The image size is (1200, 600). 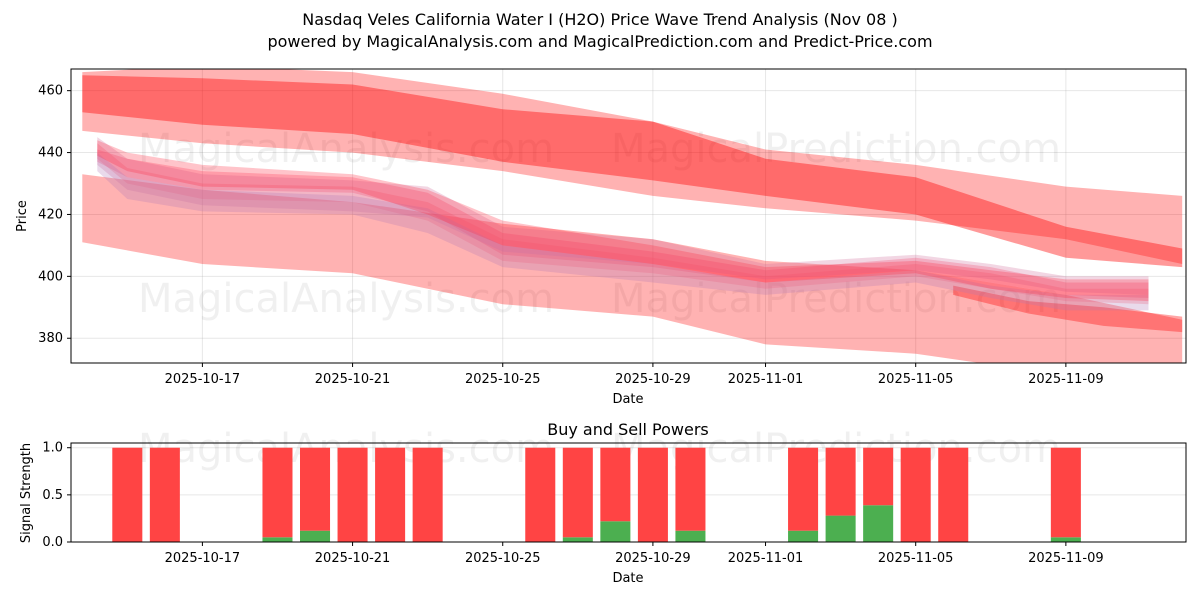 I want to click on price-xtick-label: 2025-10-25, so click(x=503, y=379).